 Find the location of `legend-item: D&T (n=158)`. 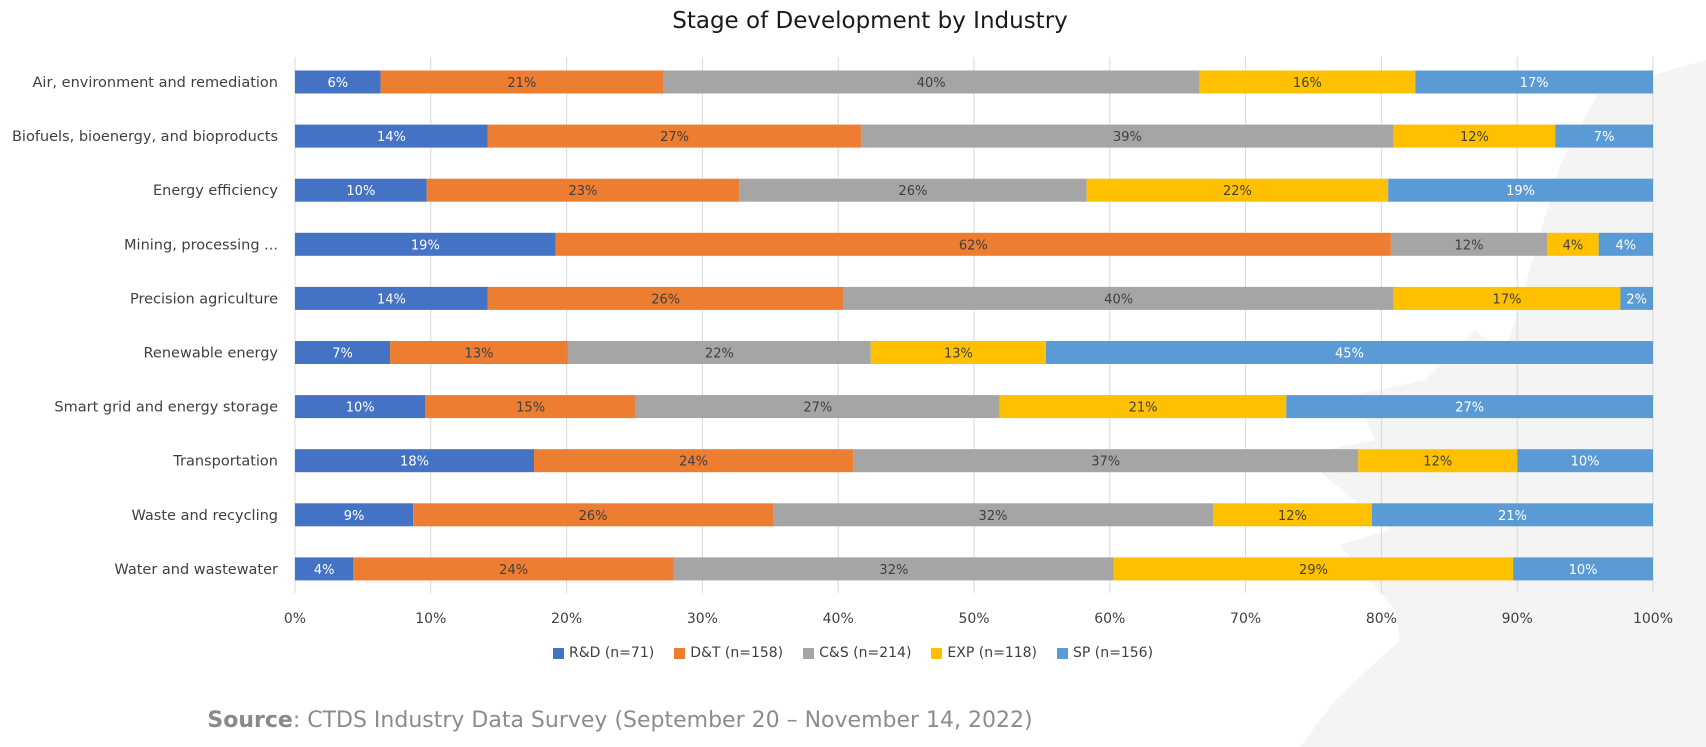

legend-item: D&T (n=158) is located at coordinates (728, 653).